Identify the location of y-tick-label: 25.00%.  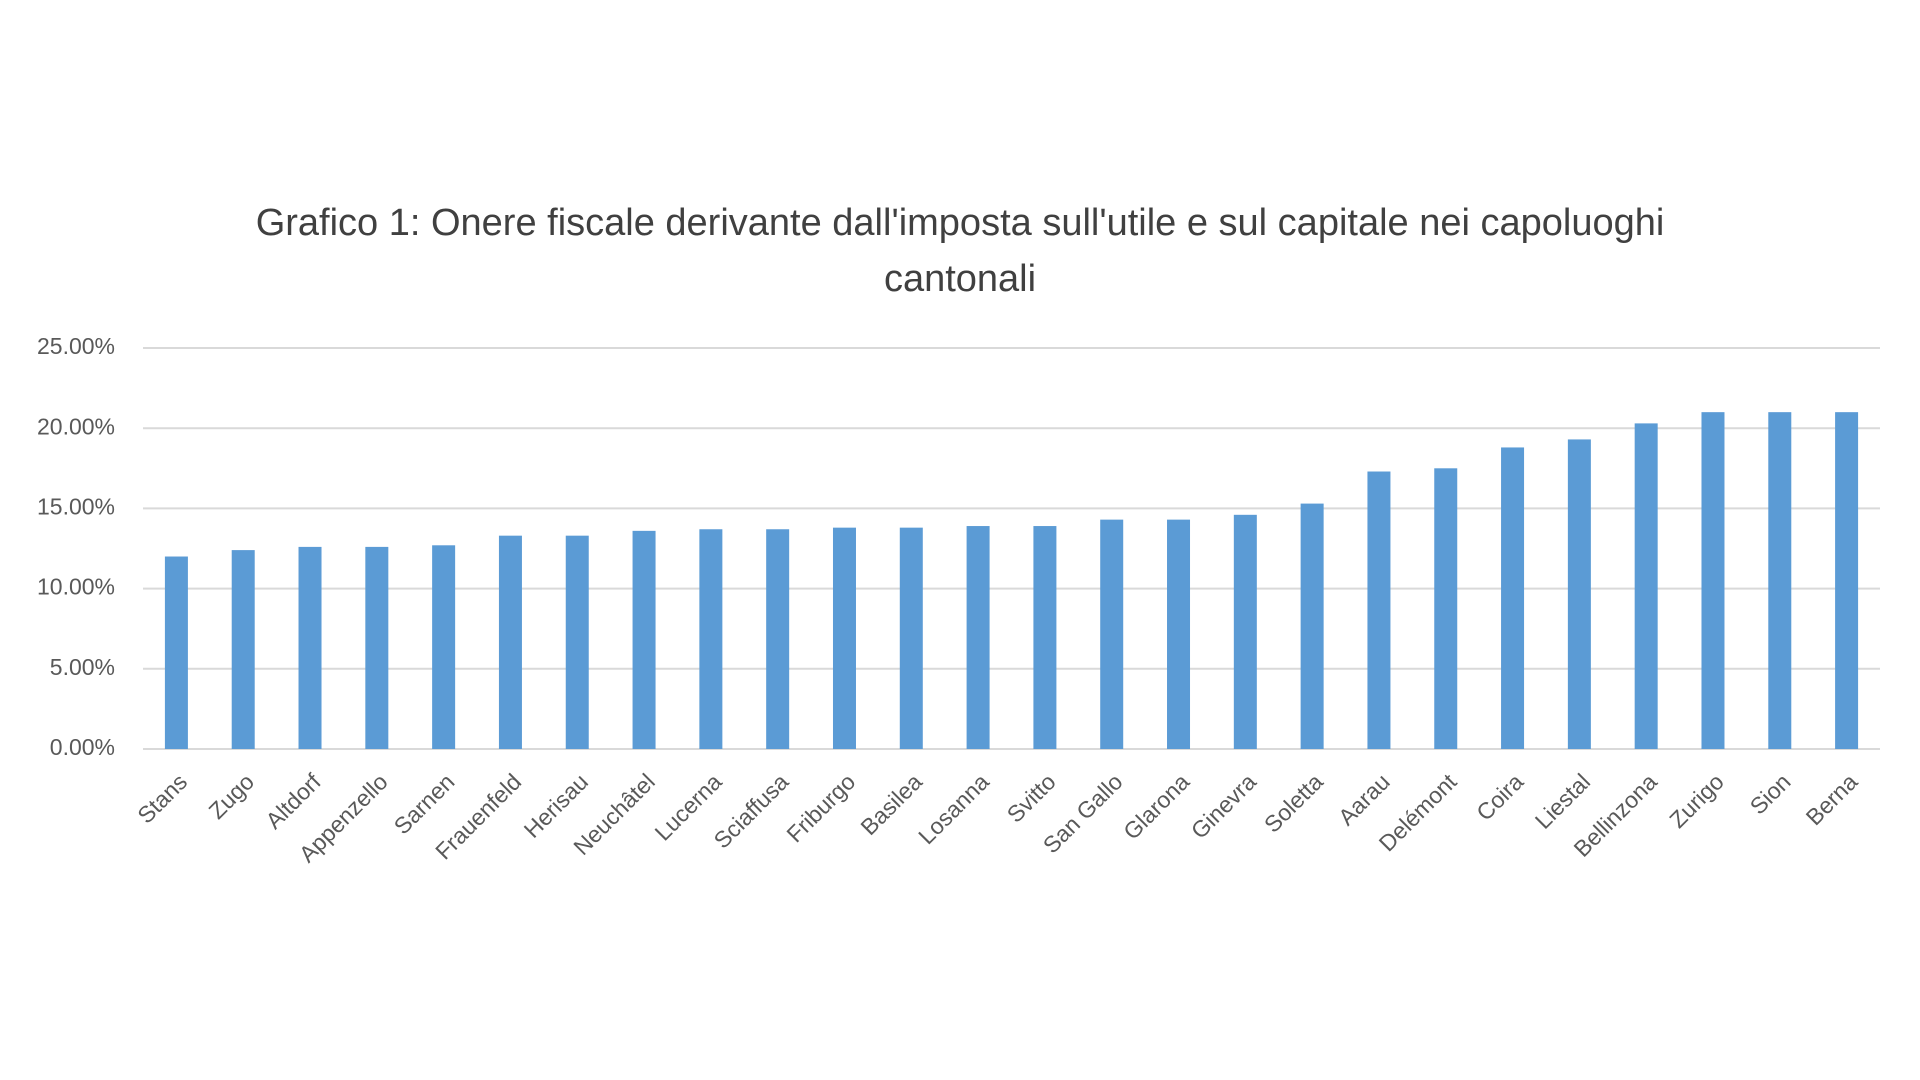
(76, 346).